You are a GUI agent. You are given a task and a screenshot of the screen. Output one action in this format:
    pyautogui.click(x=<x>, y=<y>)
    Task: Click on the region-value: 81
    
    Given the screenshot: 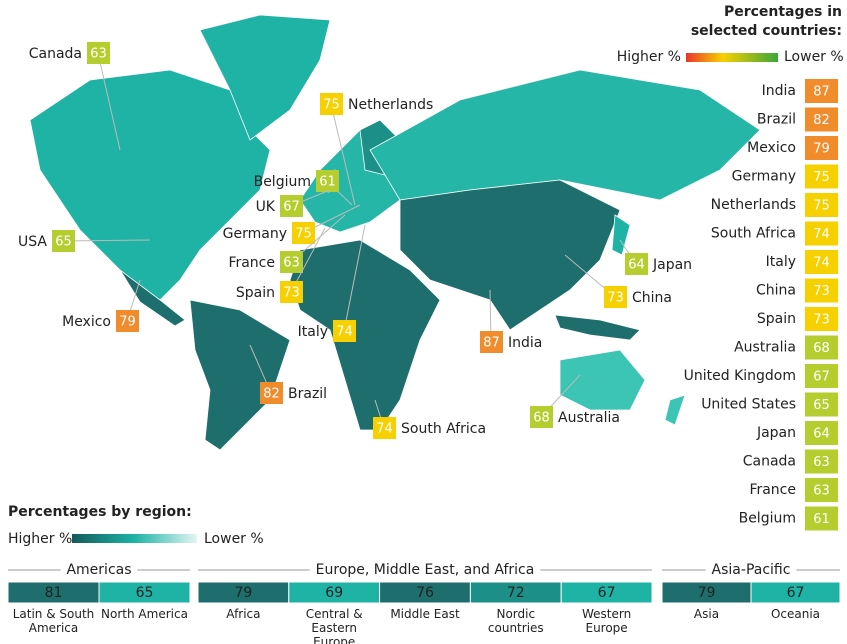 What is the action you would take?
    pyautogui.click(x=54, y=593)
    